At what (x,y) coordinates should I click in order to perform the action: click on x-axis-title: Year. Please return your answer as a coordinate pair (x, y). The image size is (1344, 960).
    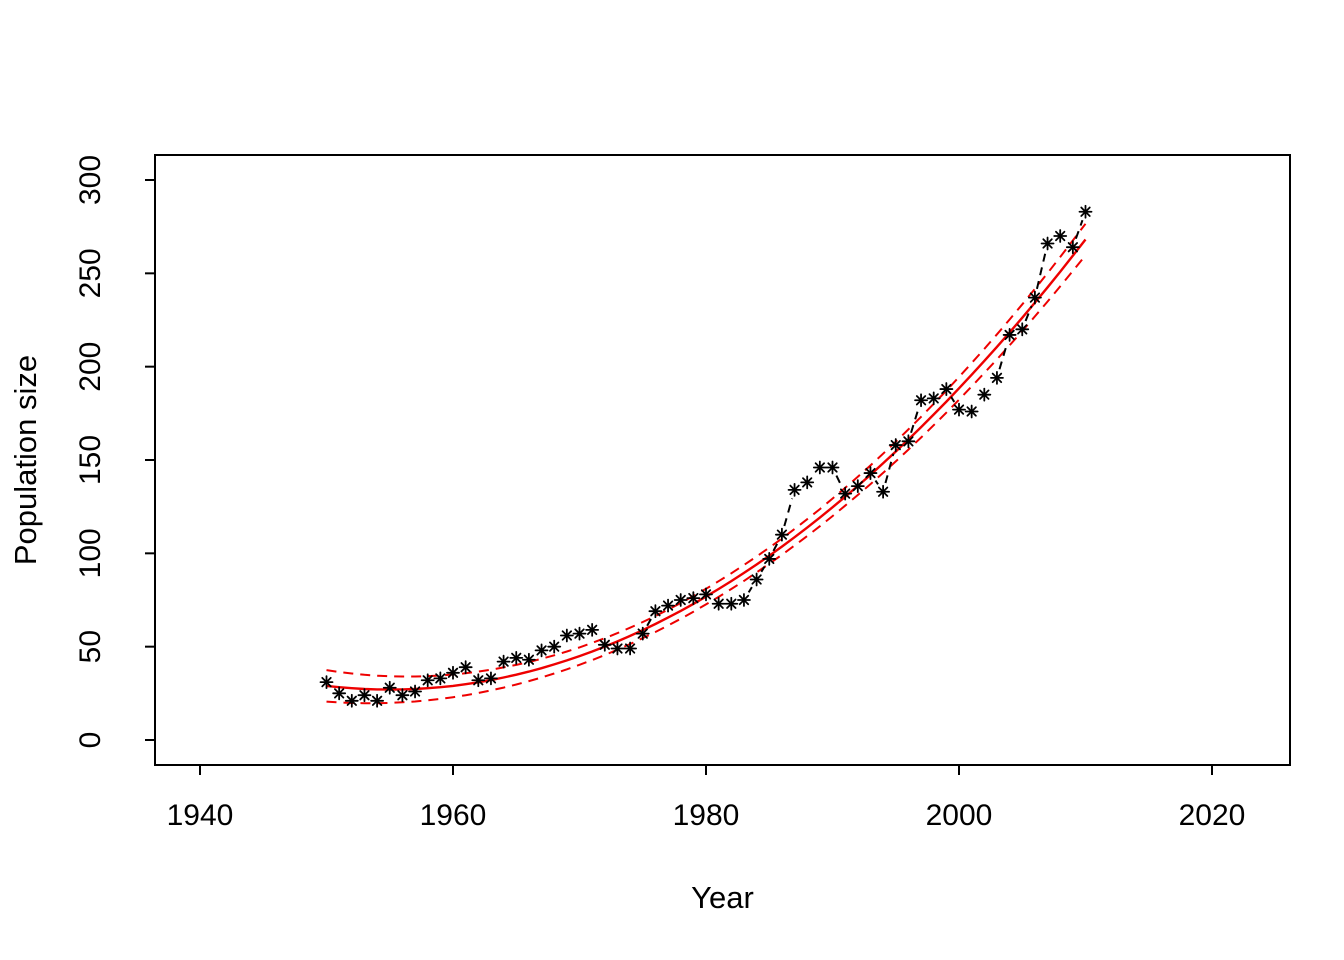
    Looking at the image, I should click on (722, 897).